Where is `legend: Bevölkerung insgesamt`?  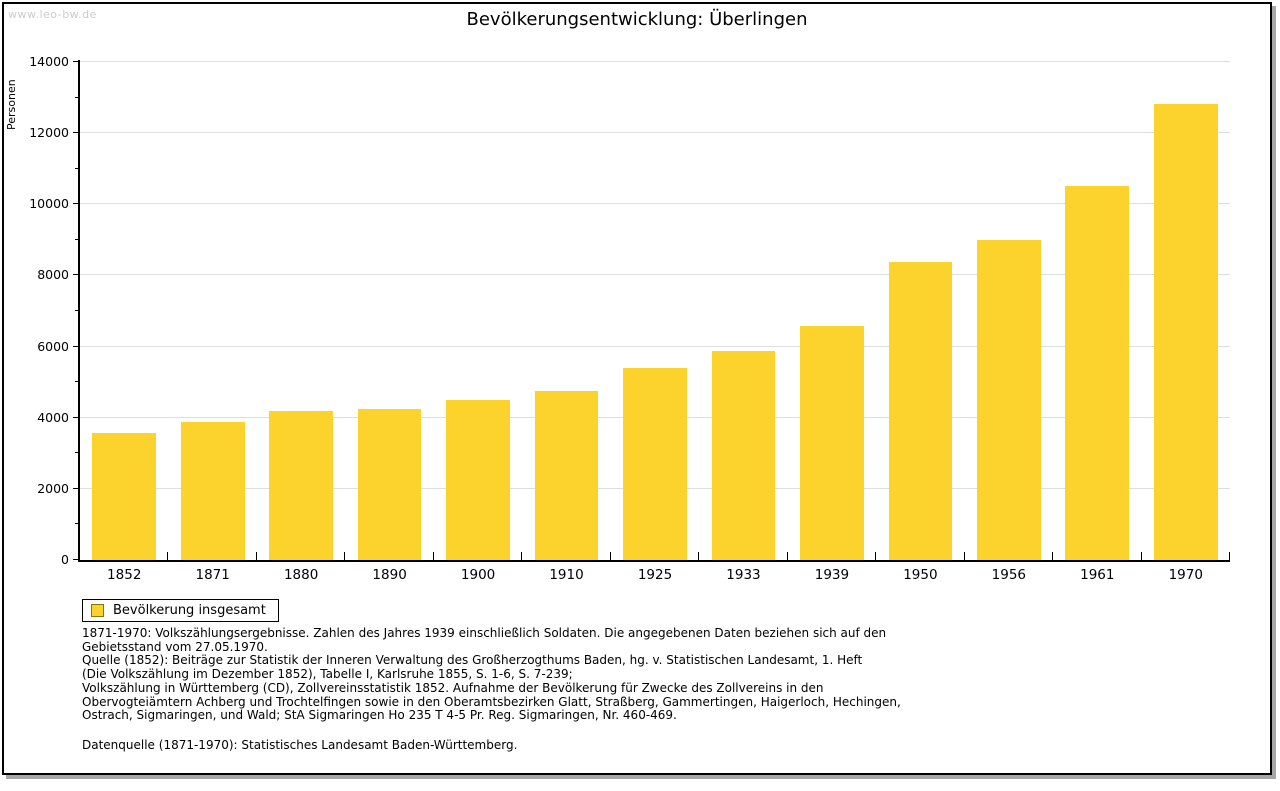 legend: Bevölkerung insgesamt is located at coordinates (180, 610).